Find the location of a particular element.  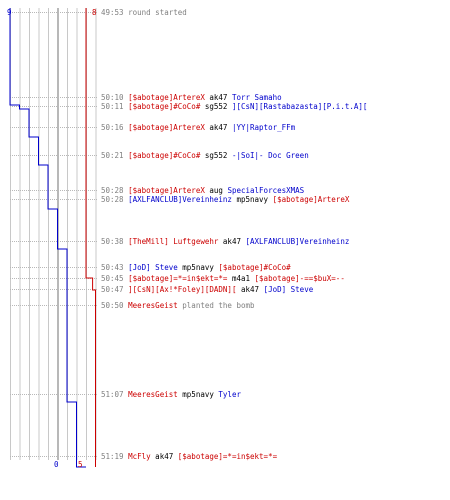

log-text: ][CsN][Rastabazasta][P.i.t.A][ is located at coordinates (299, 106).